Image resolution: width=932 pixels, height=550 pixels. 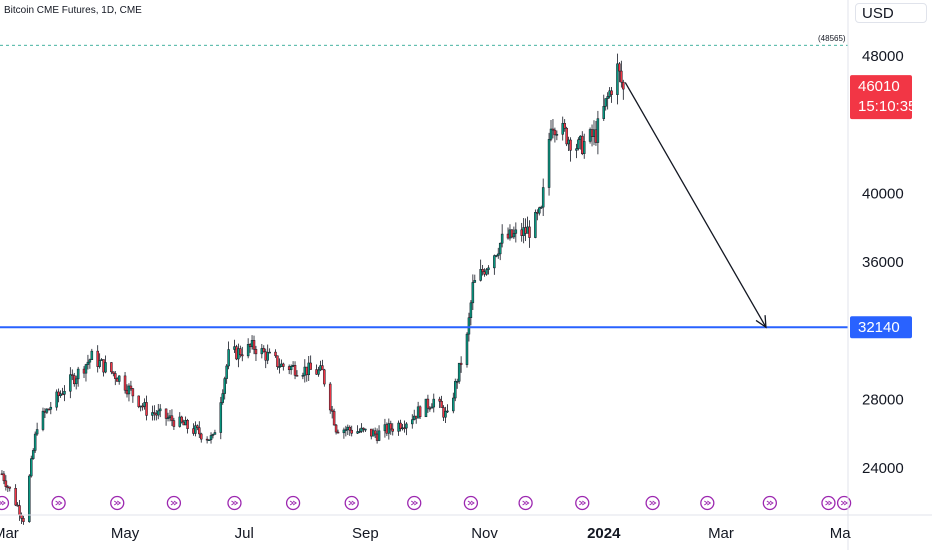 I want to click on y-tick-label: 36000, so click(x=883, y=262).